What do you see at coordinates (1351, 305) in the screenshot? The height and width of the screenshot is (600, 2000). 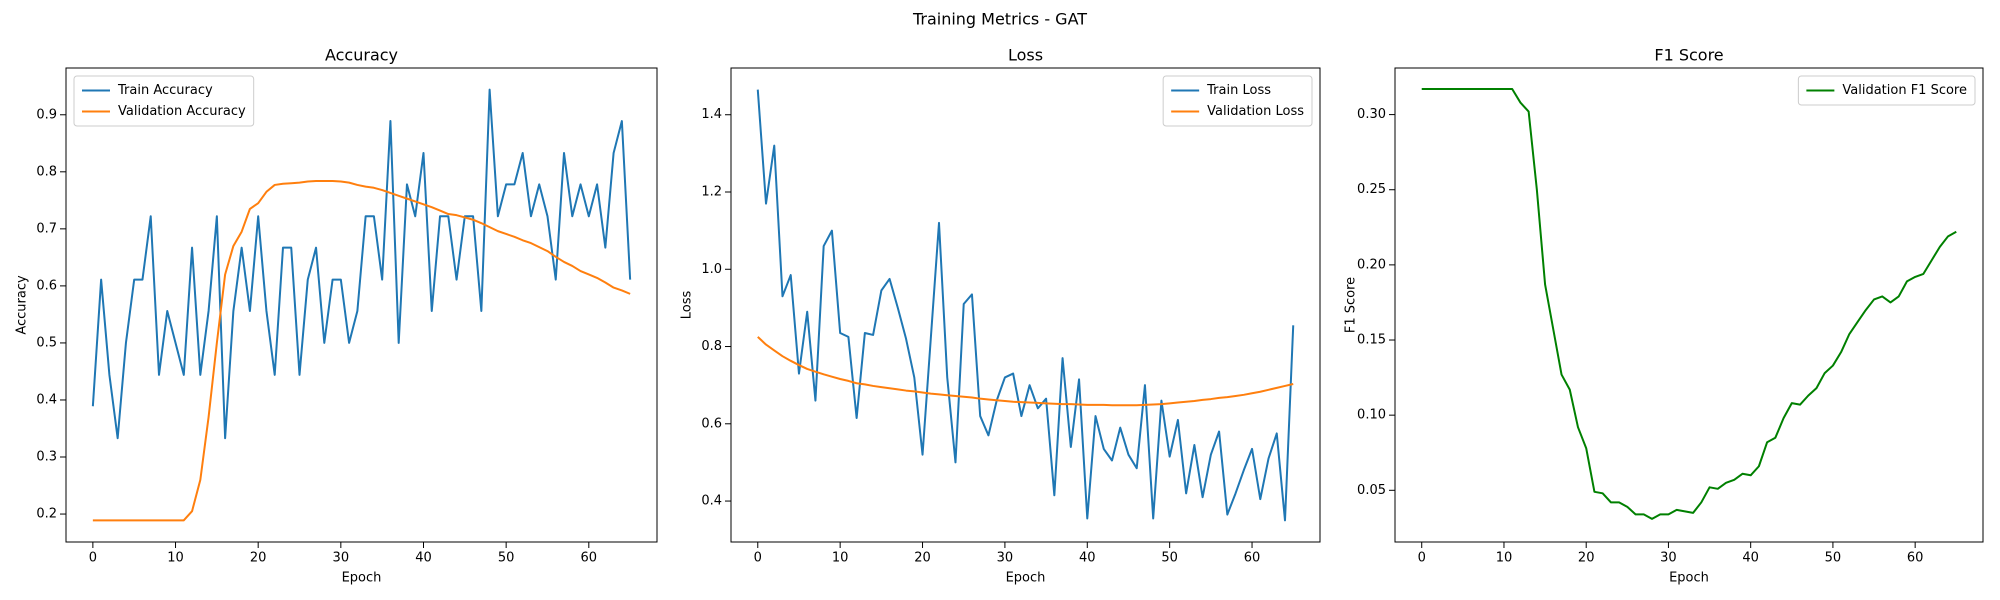 I see `y-axis-label: F1 Score` at bounding box center [1351, 305].